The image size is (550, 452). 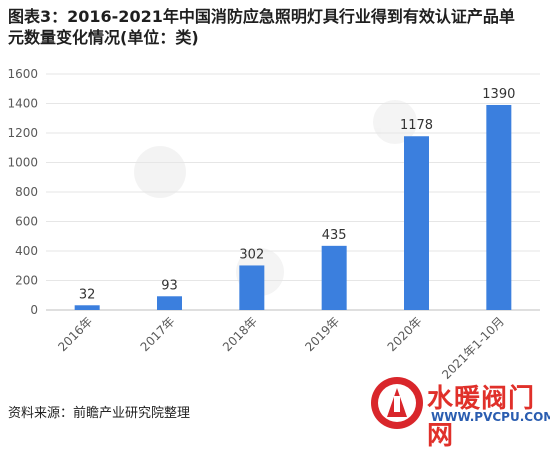 I want to click on bar-value-label: 32, so click(x=87, y=294).